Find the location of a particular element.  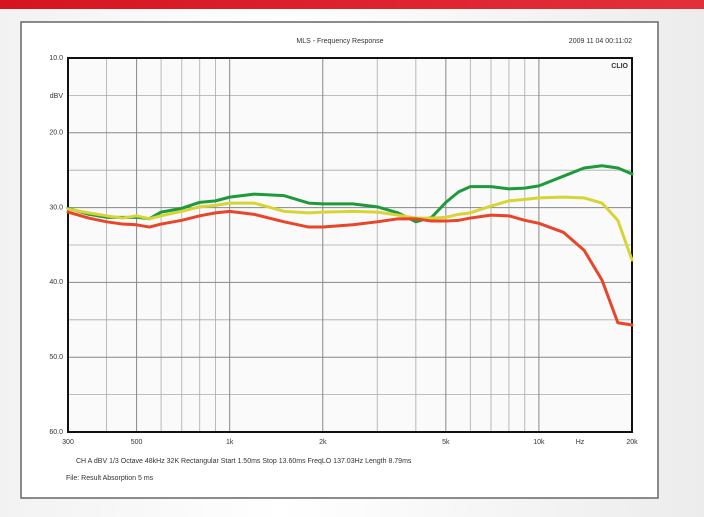

chart-title: MLS - Frequency Response is located at coordinates (339, 41).